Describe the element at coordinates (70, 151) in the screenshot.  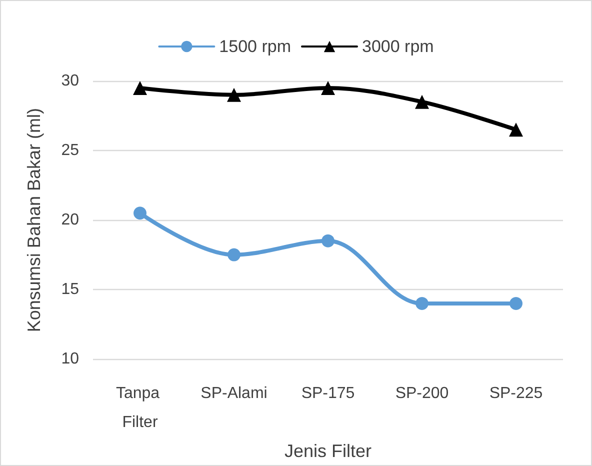
I see `y-tick-label: 25` at that location.